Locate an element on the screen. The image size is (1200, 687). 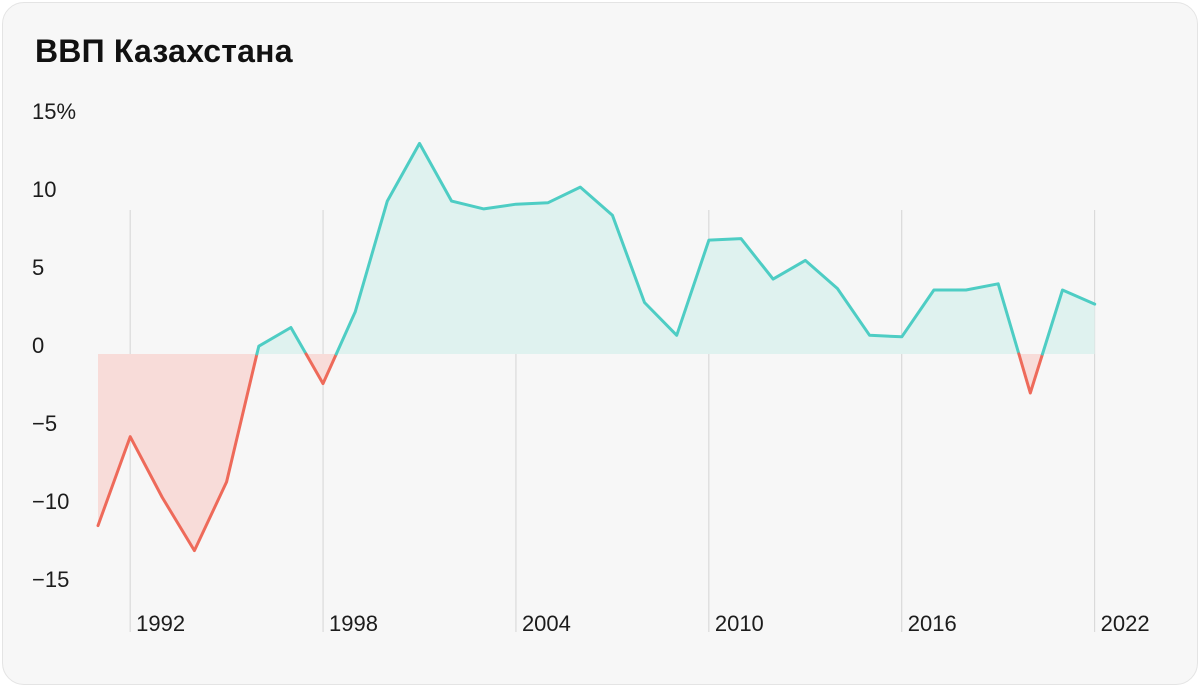
data-point-1998 is located at coordinates (323, 384).